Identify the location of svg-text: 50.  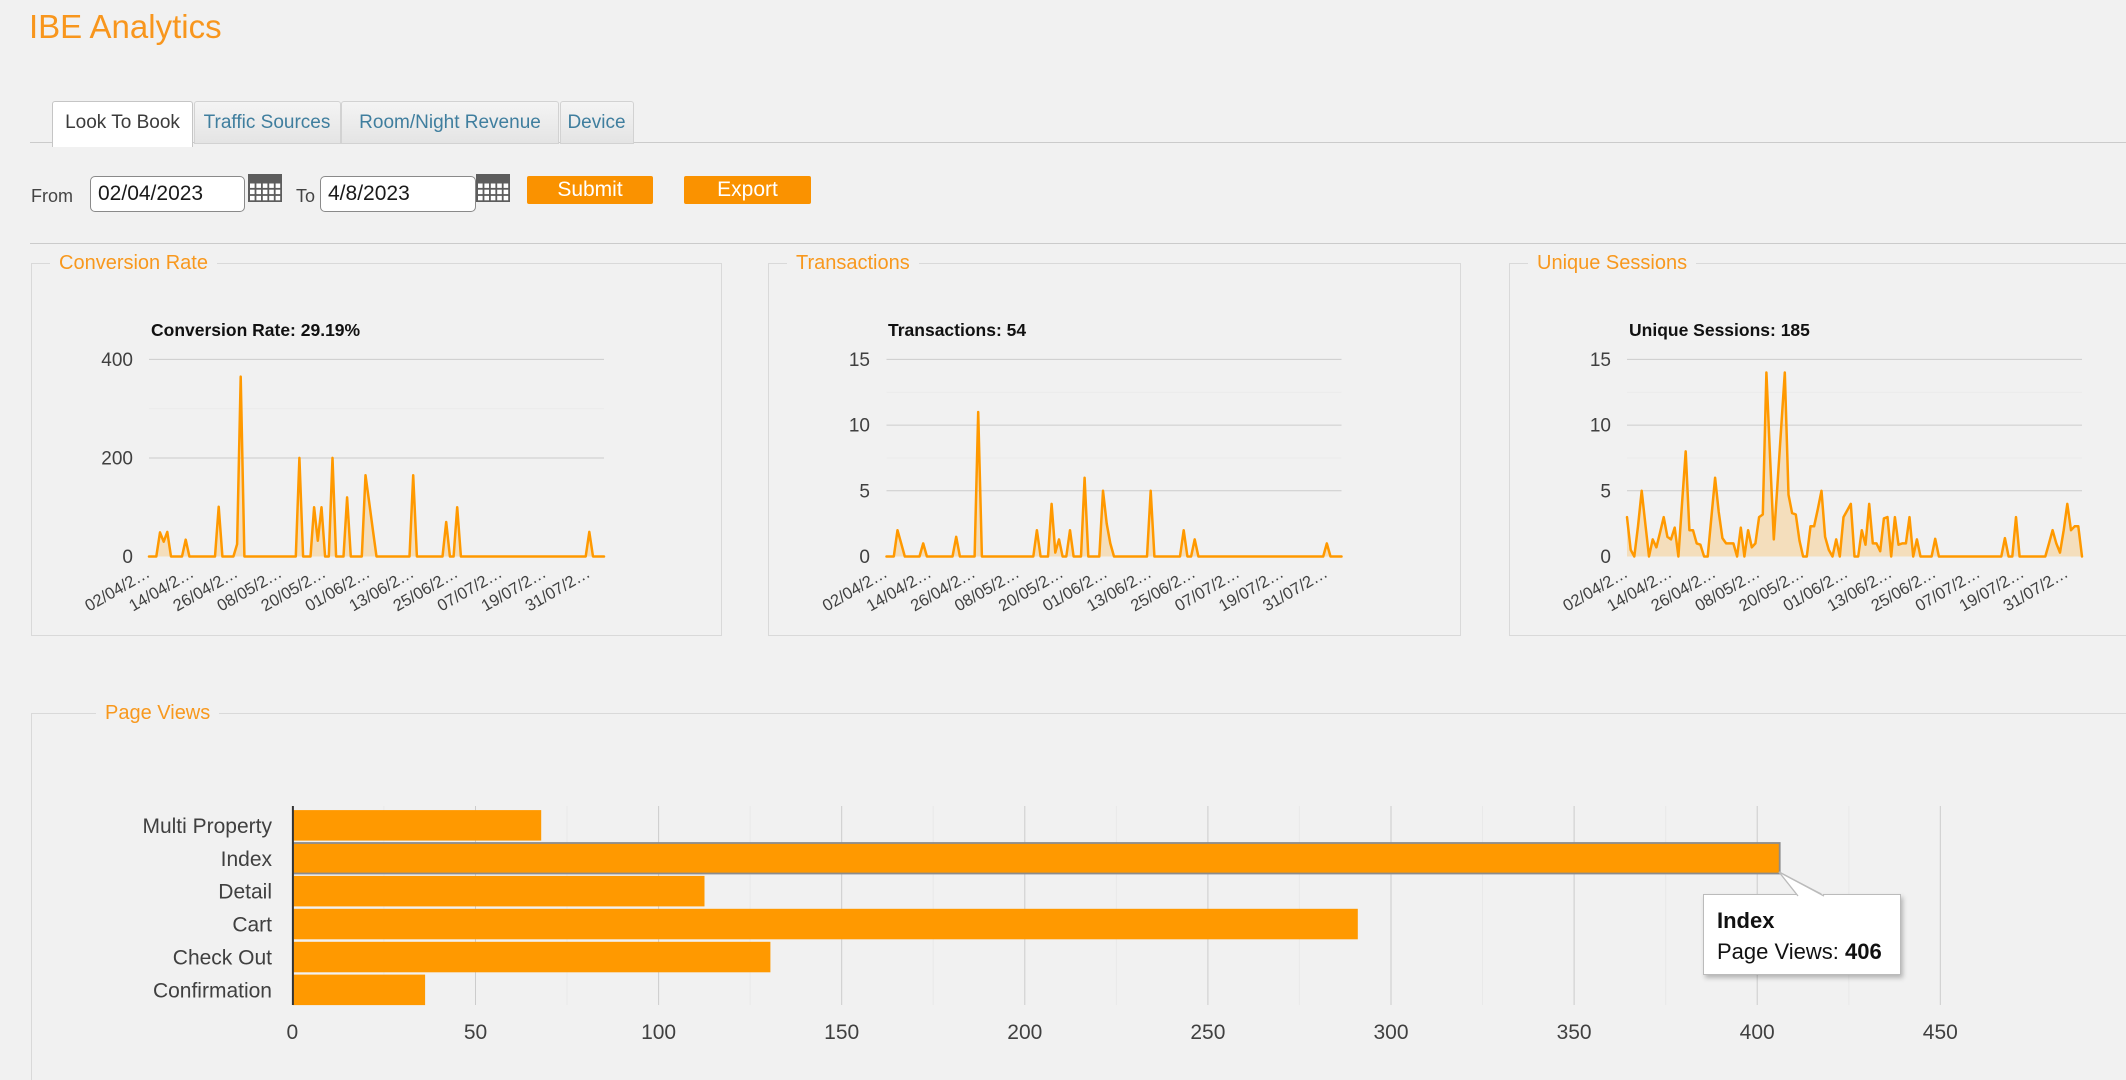
(475, 1032).